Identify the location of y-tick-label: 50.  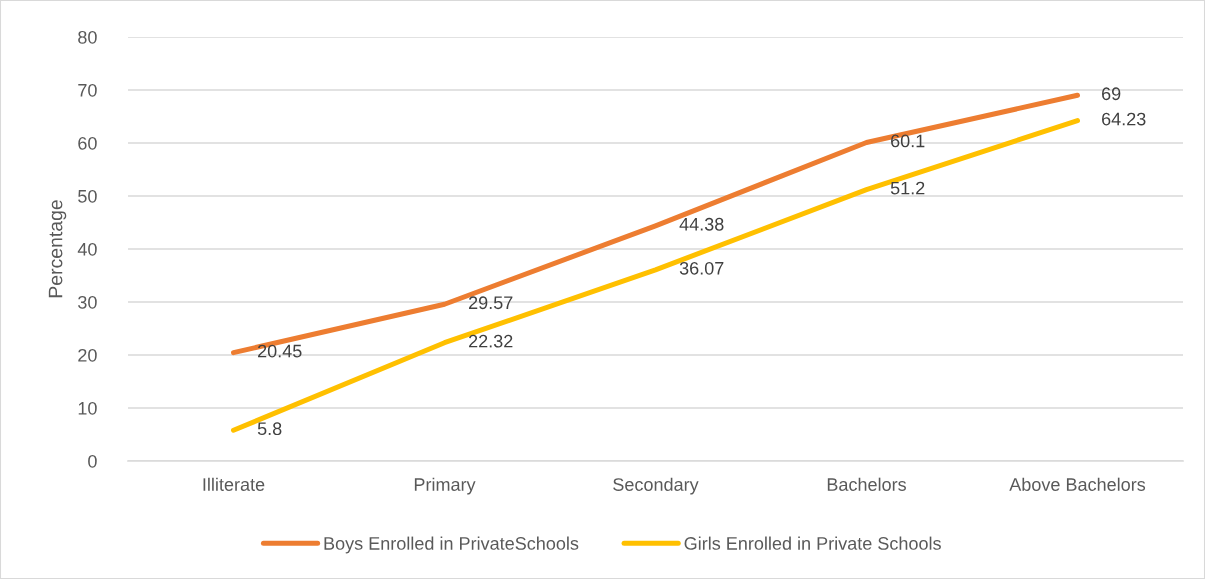
(87, 196).